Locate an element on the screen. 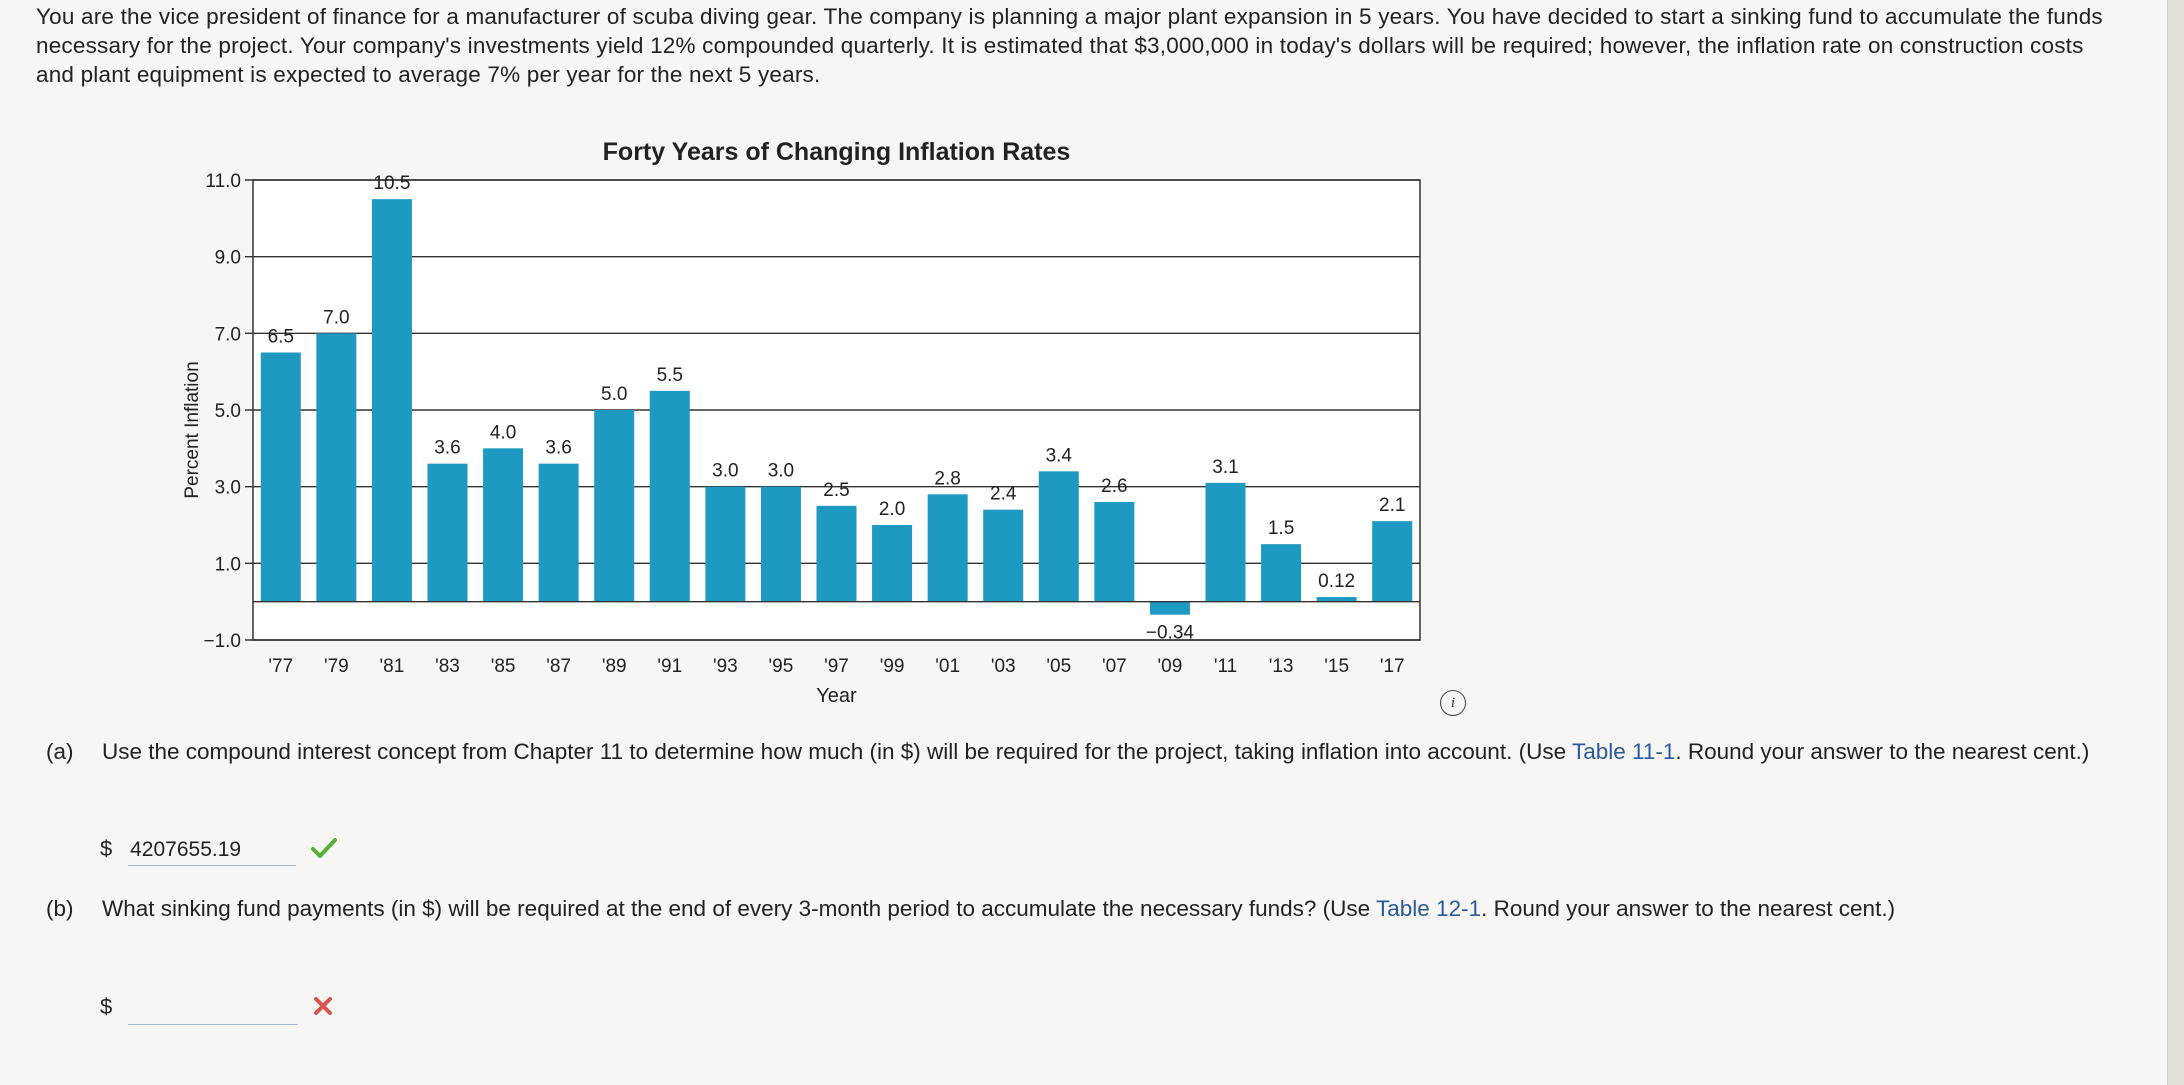 The image size is (2184, 1085). cross-icon is located at coordinates (323, 1009).